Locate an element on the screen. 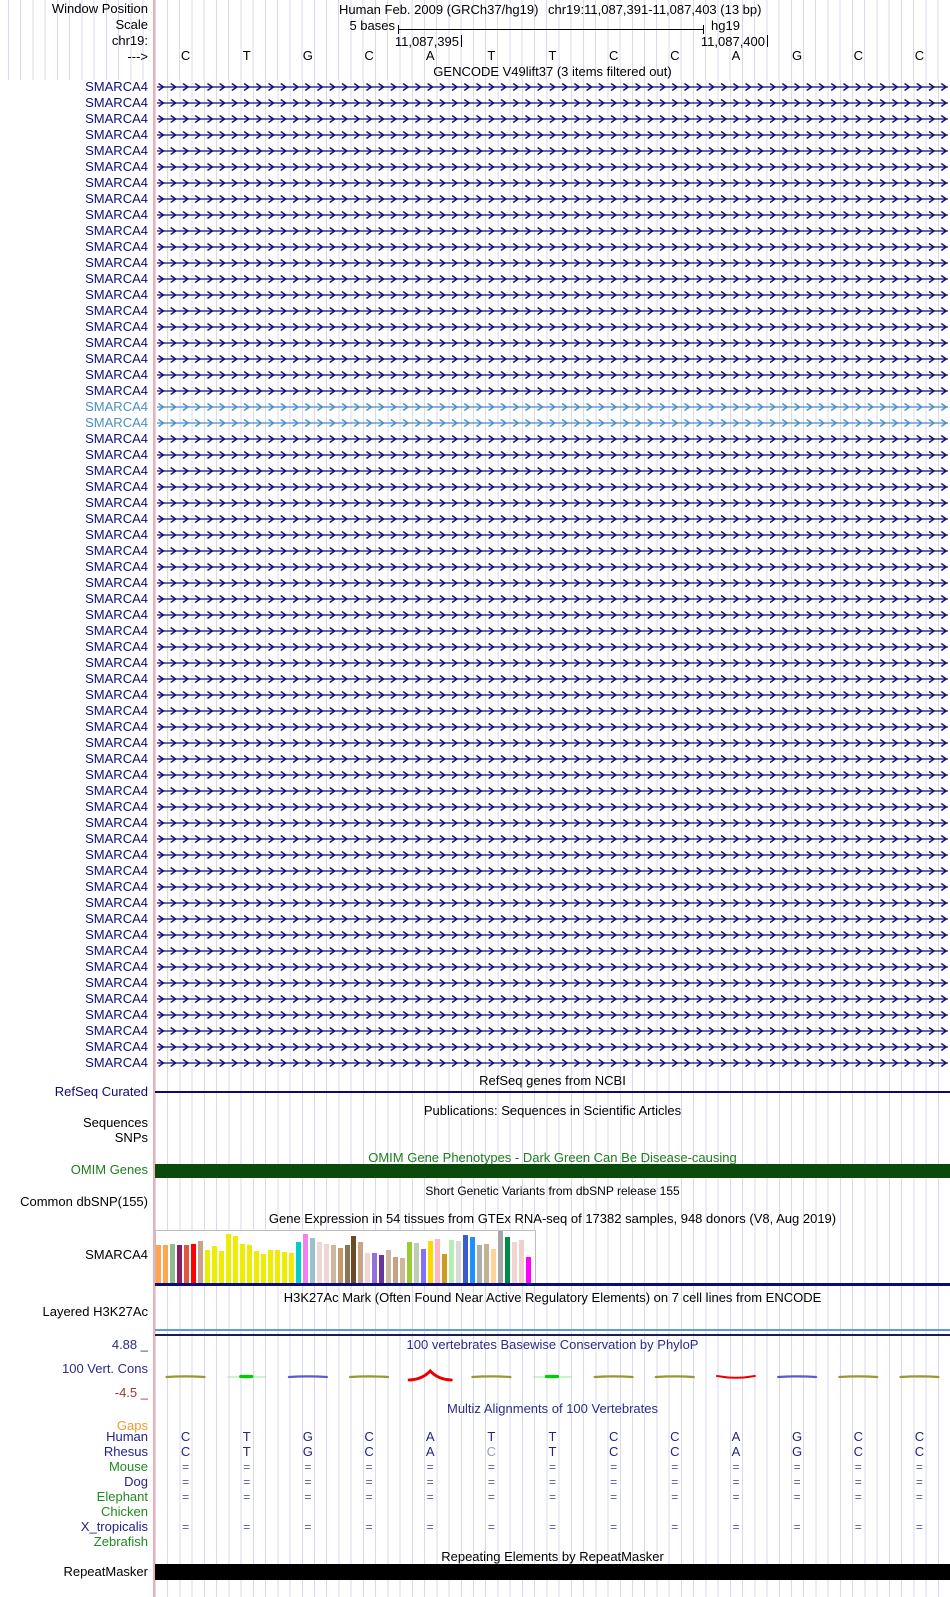 The image size is (950, 1597). omim-genes-label: OMIM Genes is located at coordinates (109, 1169).